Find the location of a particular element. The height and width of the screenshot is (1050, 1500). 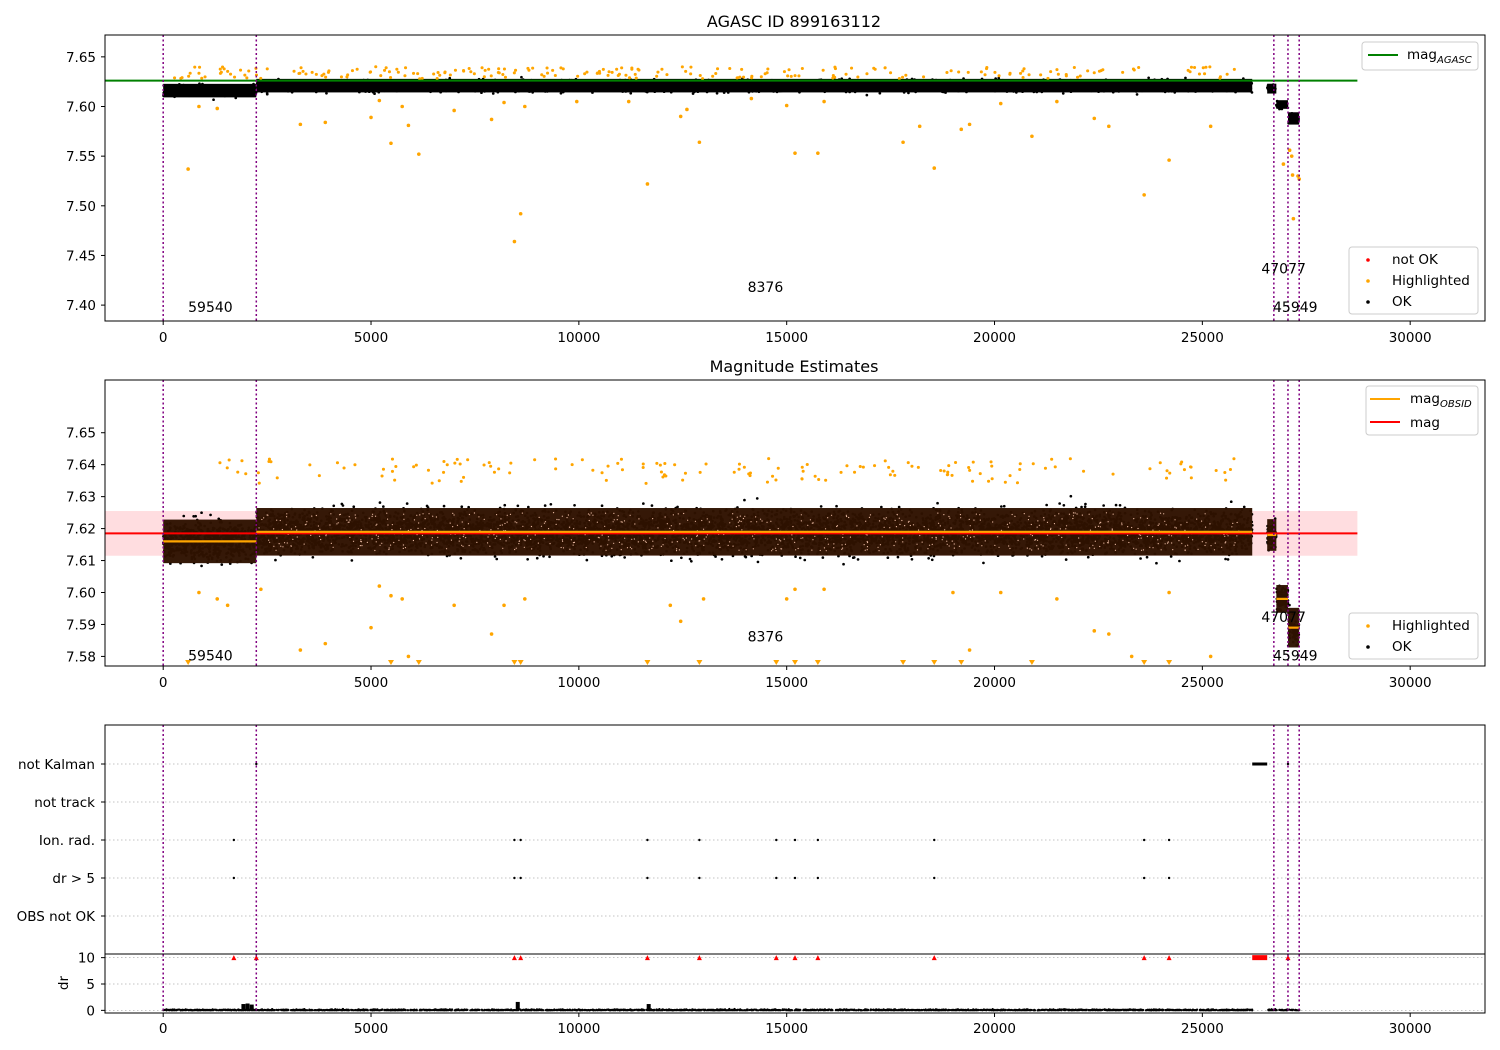

p2-annotation: 8376 is located at coordinates (766, 637).